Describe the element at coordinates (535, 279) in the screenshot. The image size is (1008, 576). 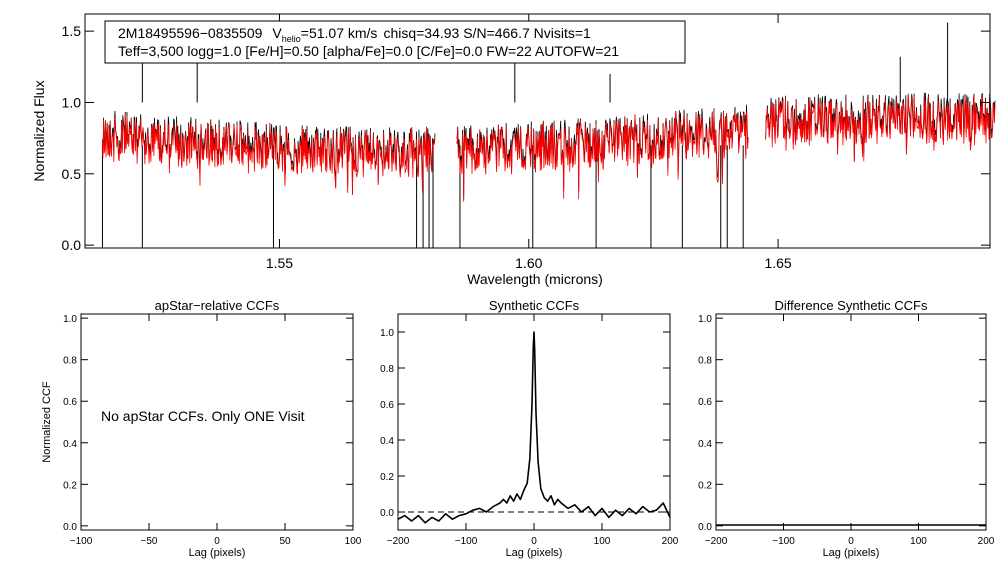
I see `spectrum-xlabel: Wavelength (microns)` at that location.